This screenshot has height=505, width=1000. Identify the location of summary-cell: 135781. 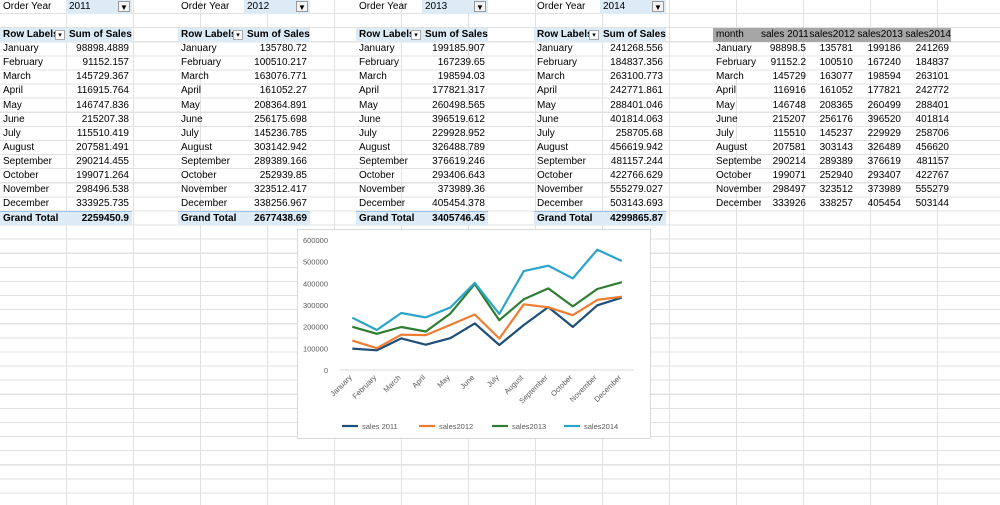
(836, 49).